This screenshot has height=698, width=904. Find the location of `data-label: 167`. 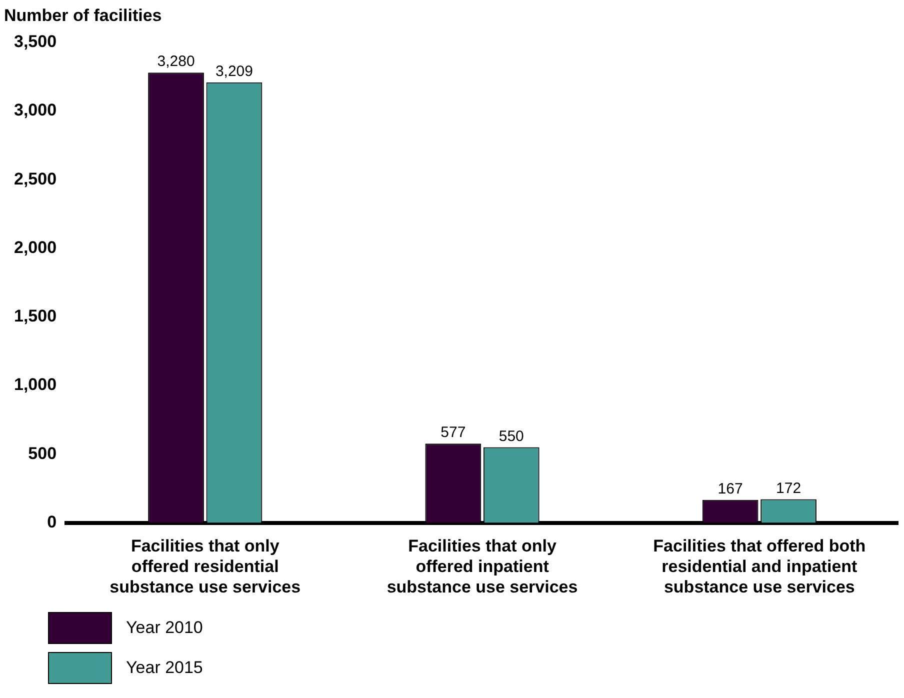

data-label: 167 is located at coordinates (730, 489).